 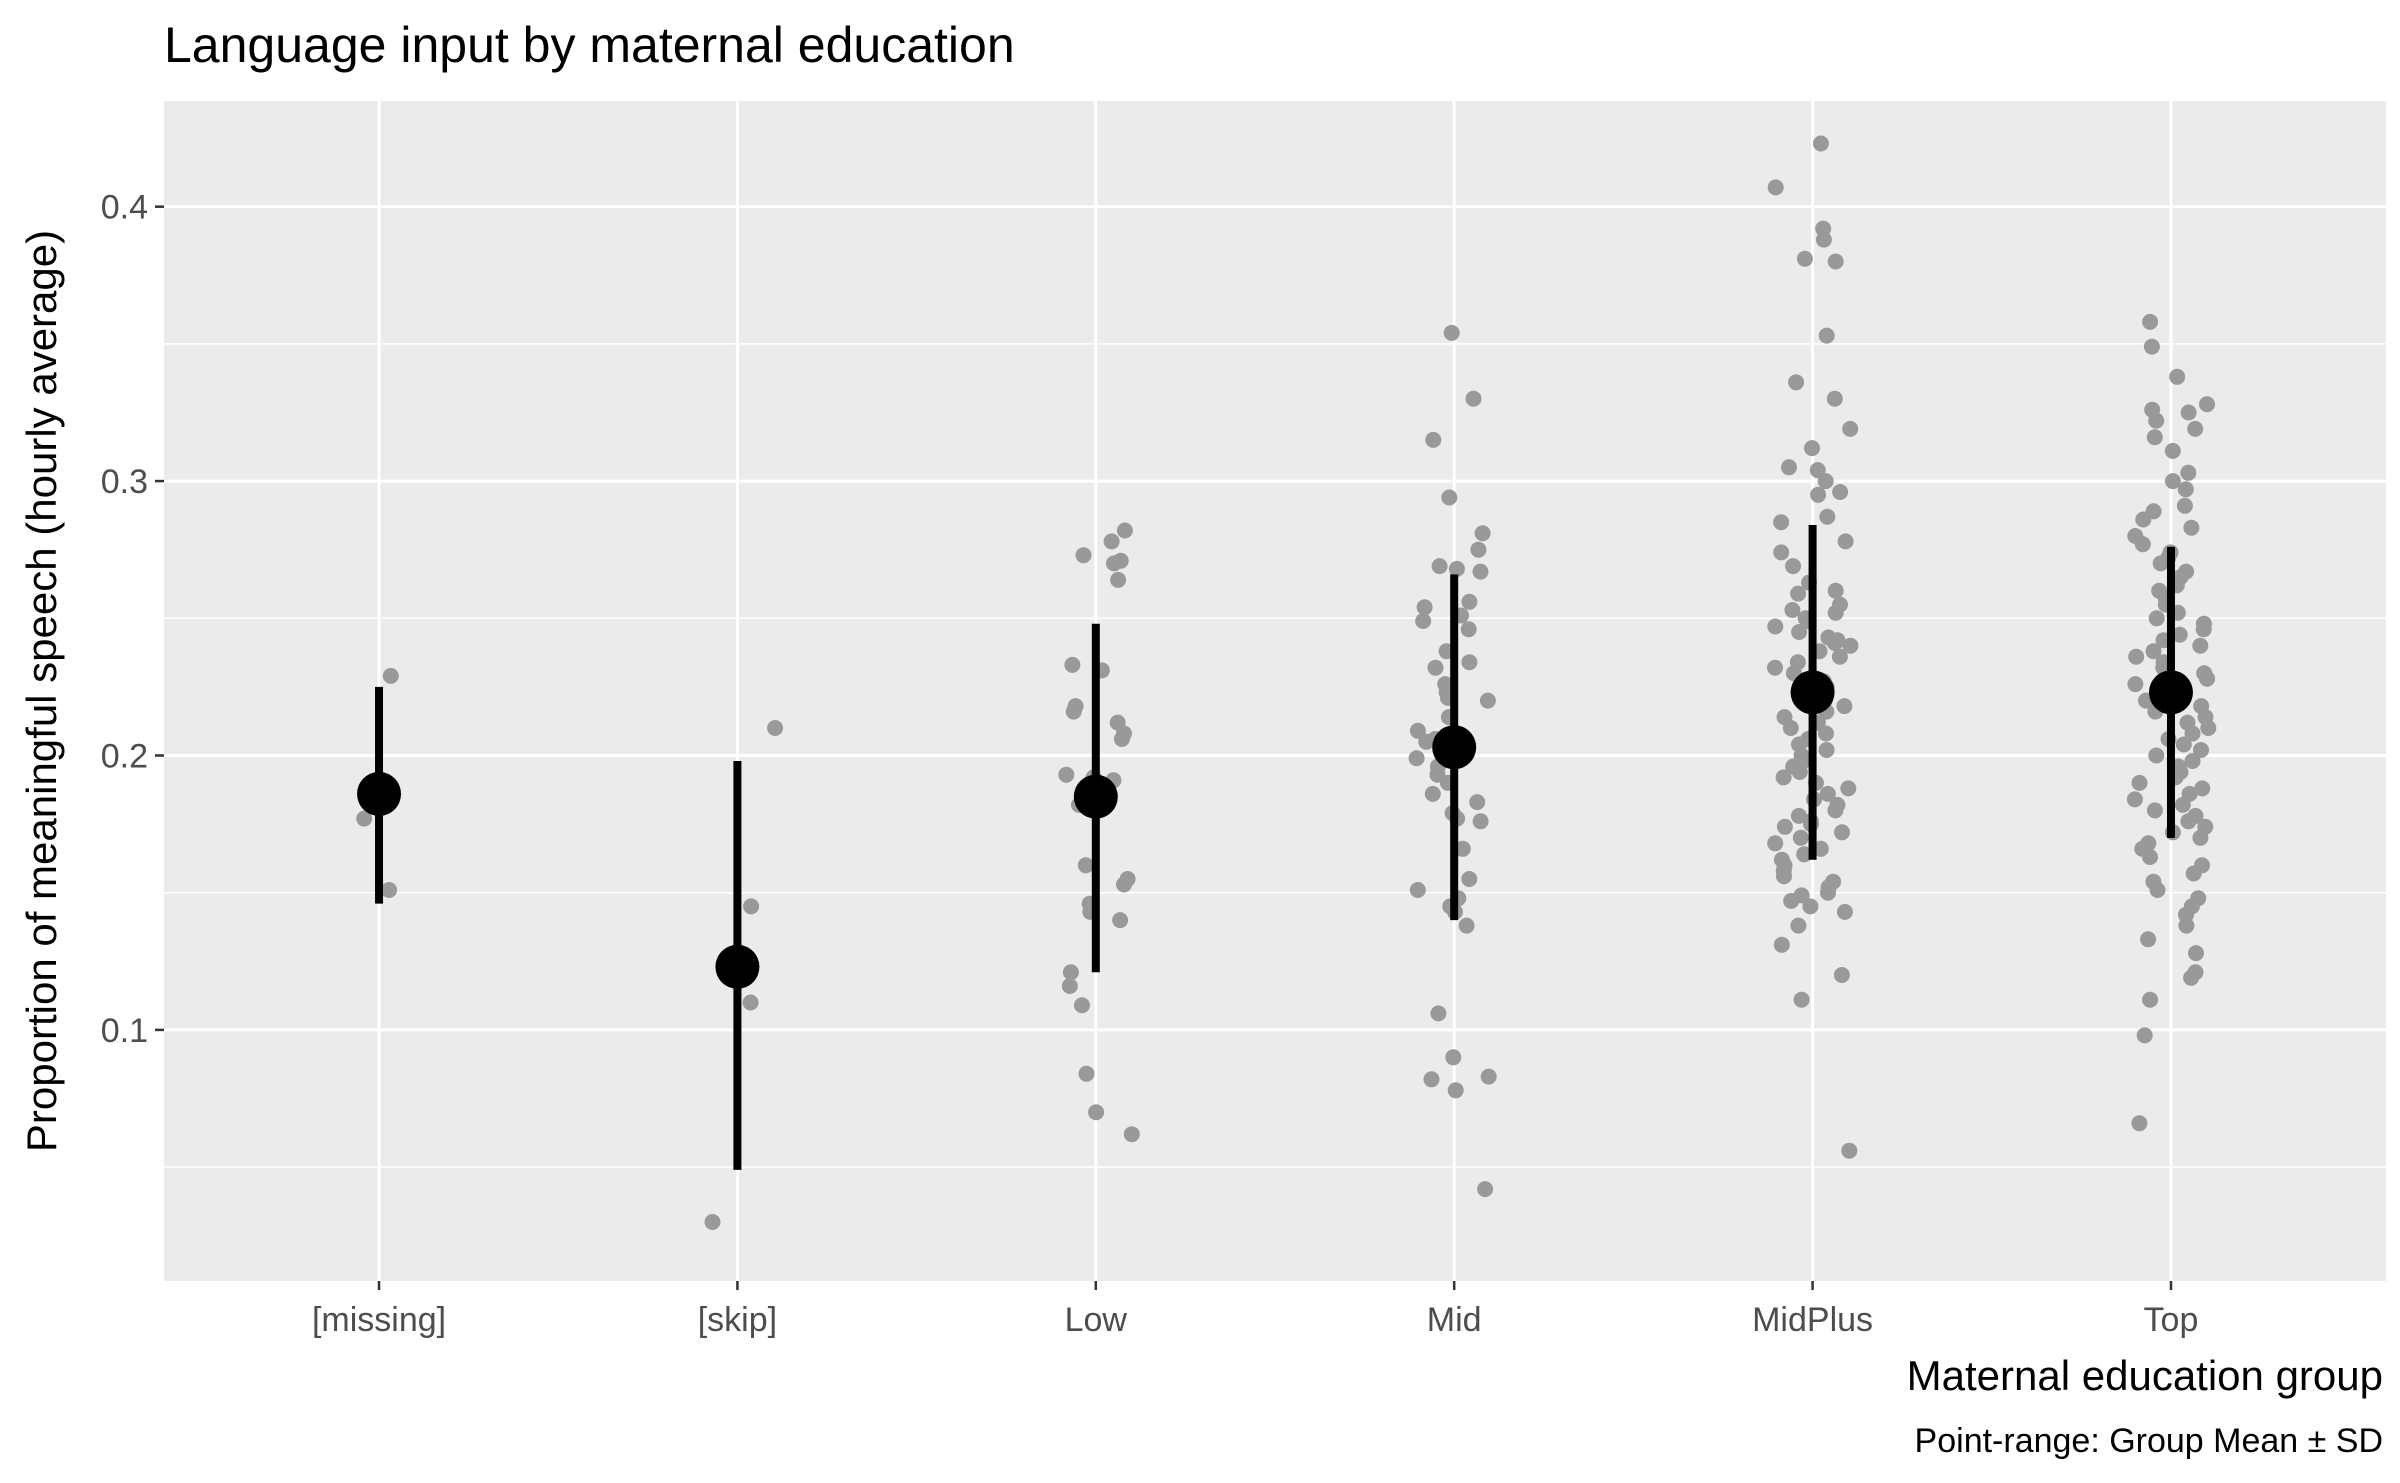 I want to click on y-tick-label: 0.4, so click(x=124, y=208).